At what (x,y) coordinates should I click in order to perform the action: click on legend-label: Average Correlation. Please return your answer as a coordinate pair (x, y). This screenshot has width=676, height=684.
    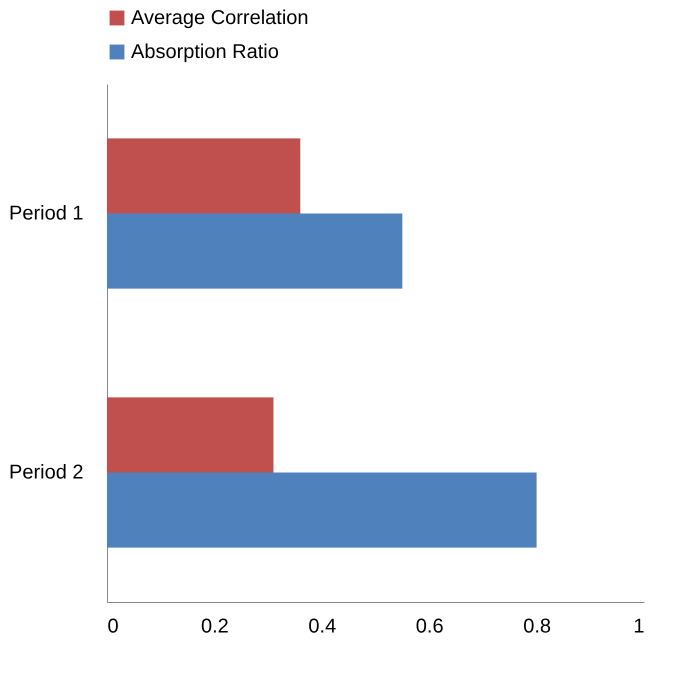
    Looking at the image, I should click on (220, 18).